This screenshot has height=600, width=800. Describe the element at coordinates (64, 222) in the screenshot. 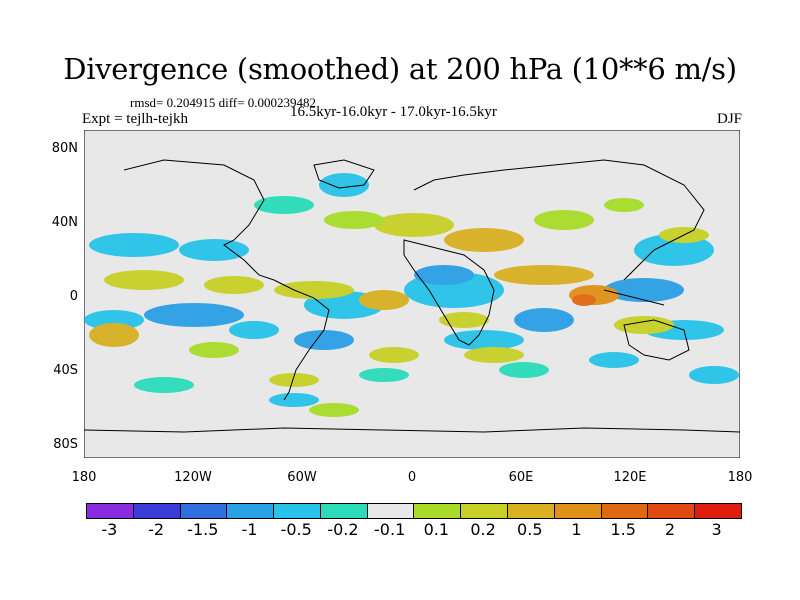

I see `y-tick-label: 40N` at that location.